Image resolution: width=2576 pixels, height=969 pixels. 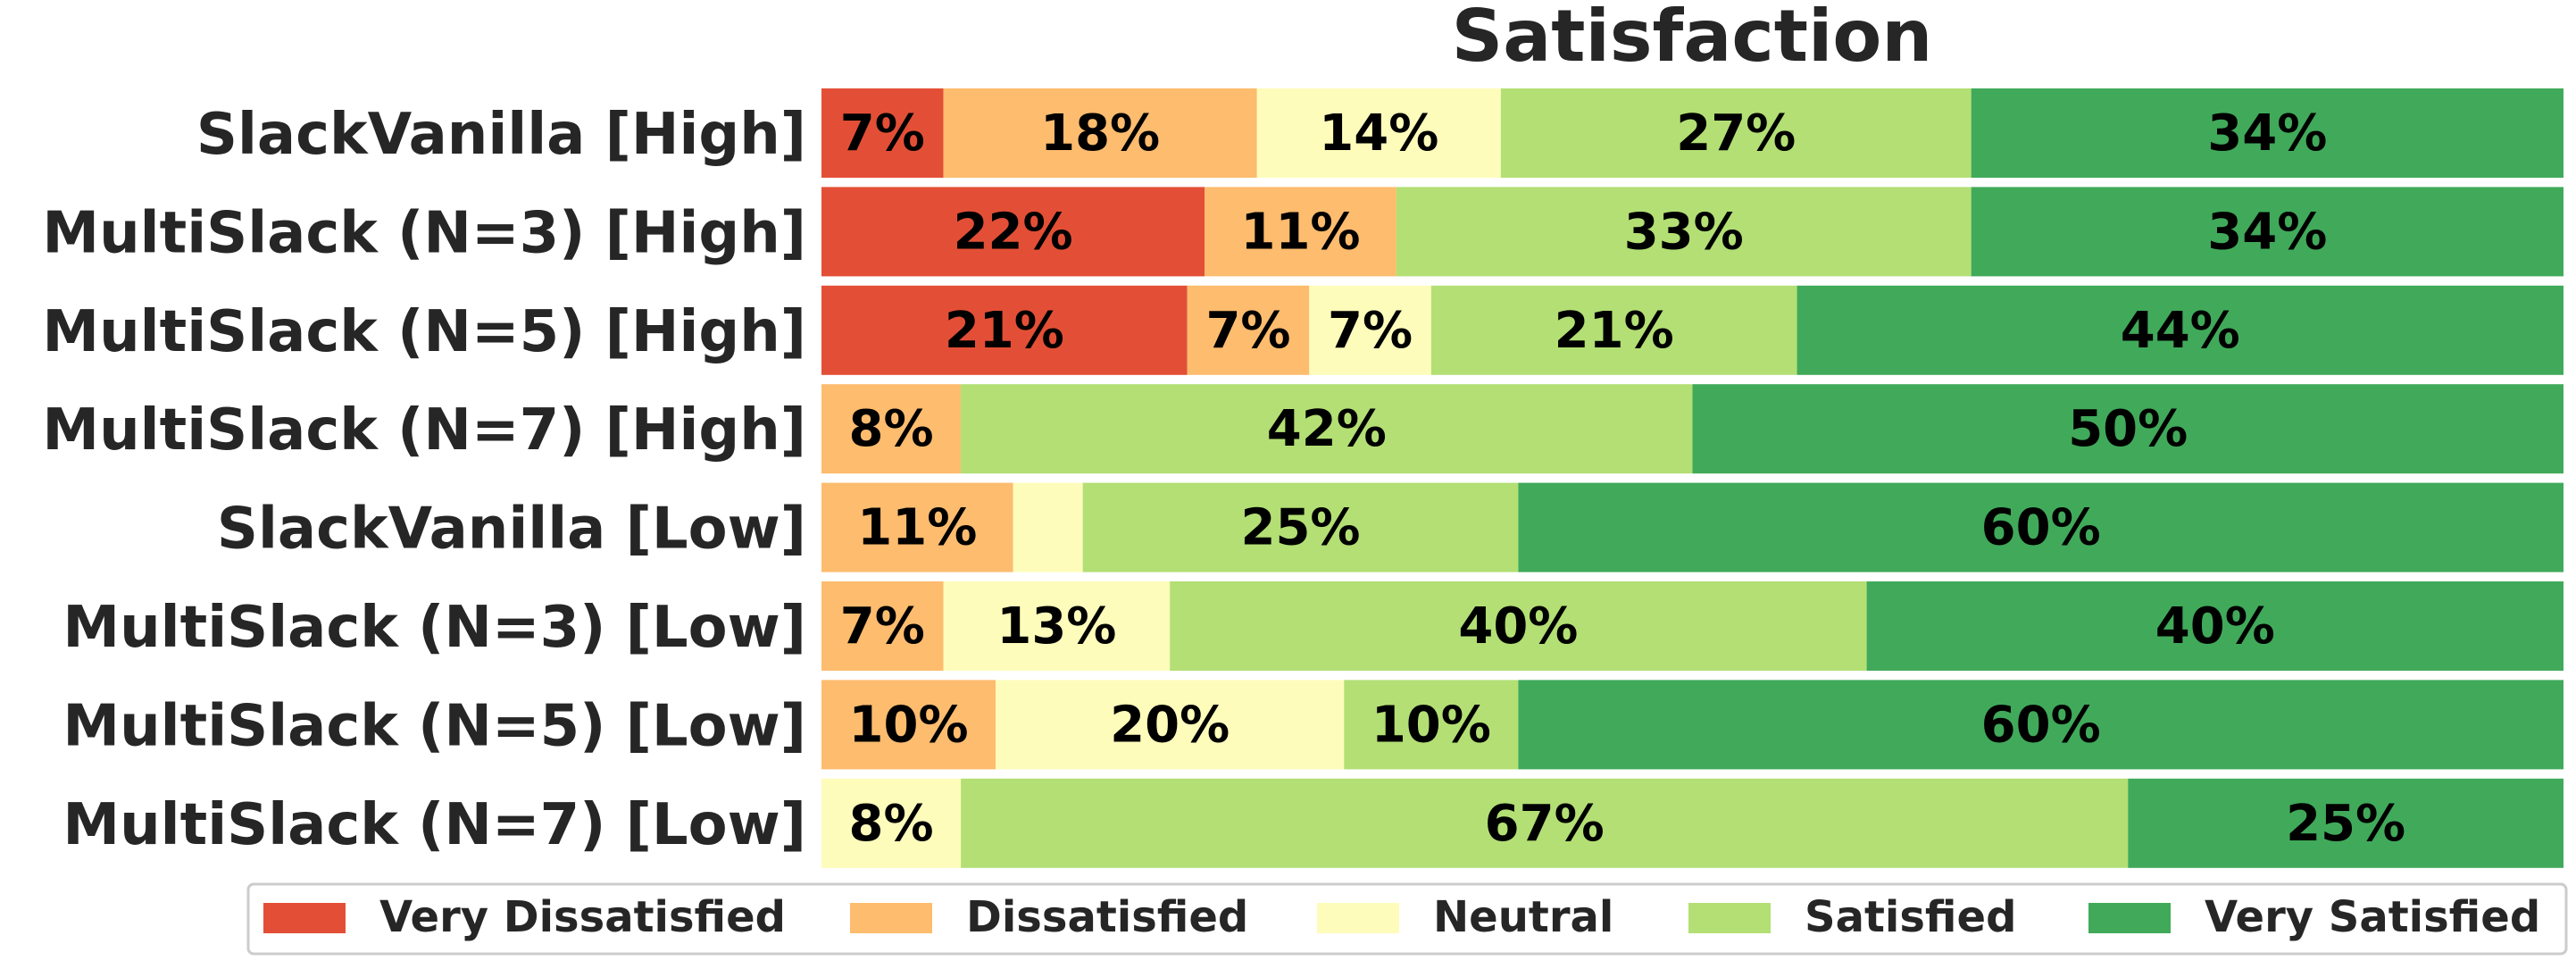 I want to click on legend-frame, so click(x=1407, y=919).